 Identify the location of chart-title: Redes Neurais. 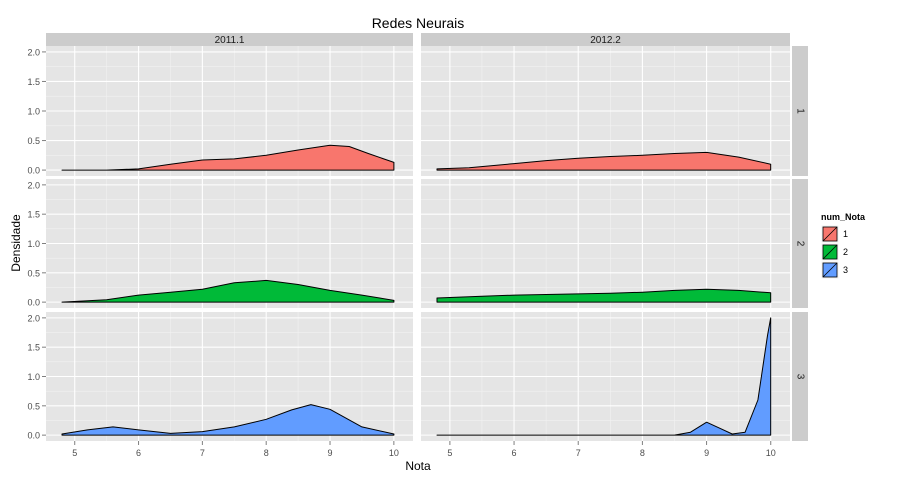
(418, 23).